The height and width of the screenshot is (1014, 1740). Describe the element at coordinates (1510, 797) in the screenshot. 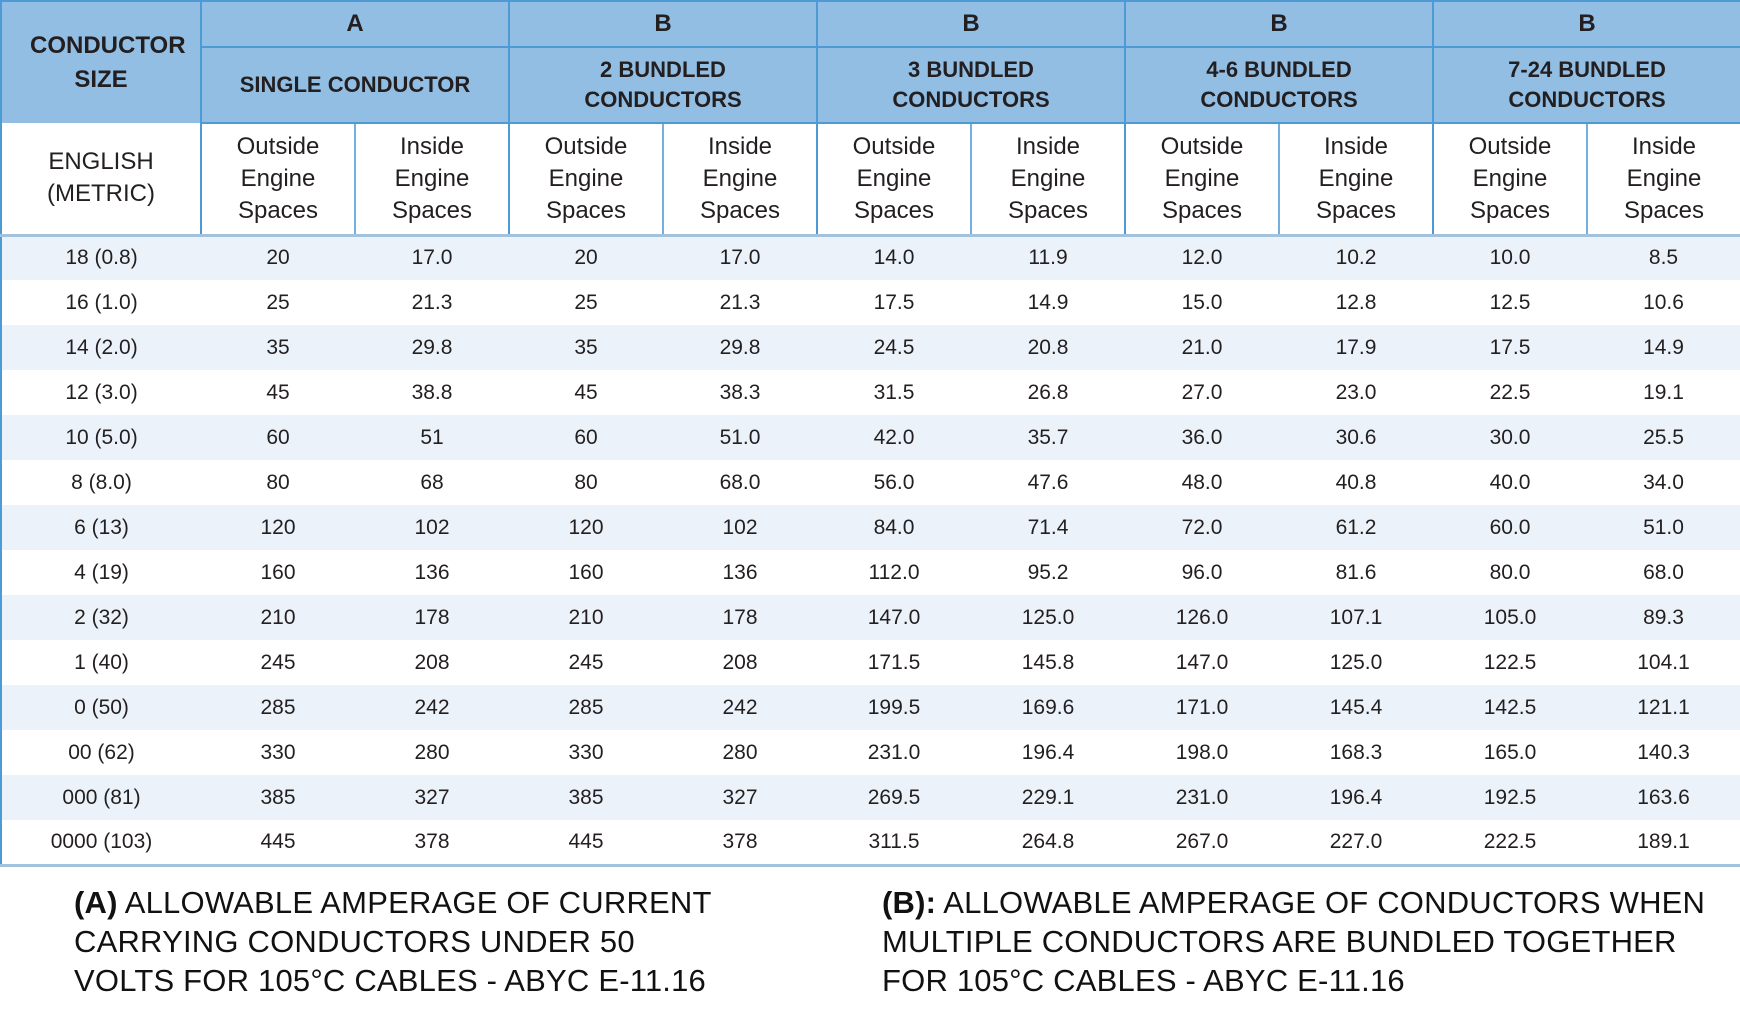

I see `amperage-cell: 192.5` at that location.